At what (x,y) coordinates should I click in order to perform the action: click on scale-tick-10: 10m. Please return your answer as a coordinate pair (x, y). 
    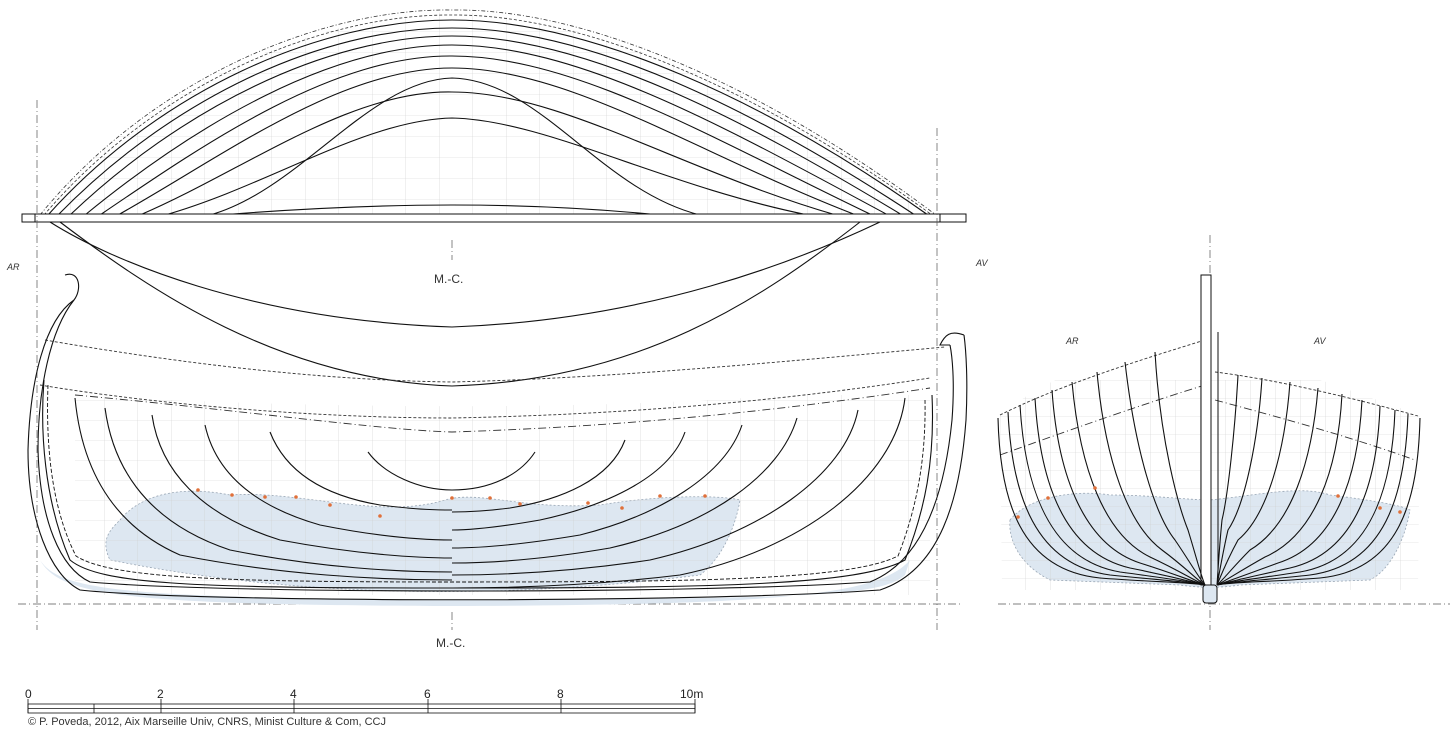
    Looking at the image, I should click on (692, 694).